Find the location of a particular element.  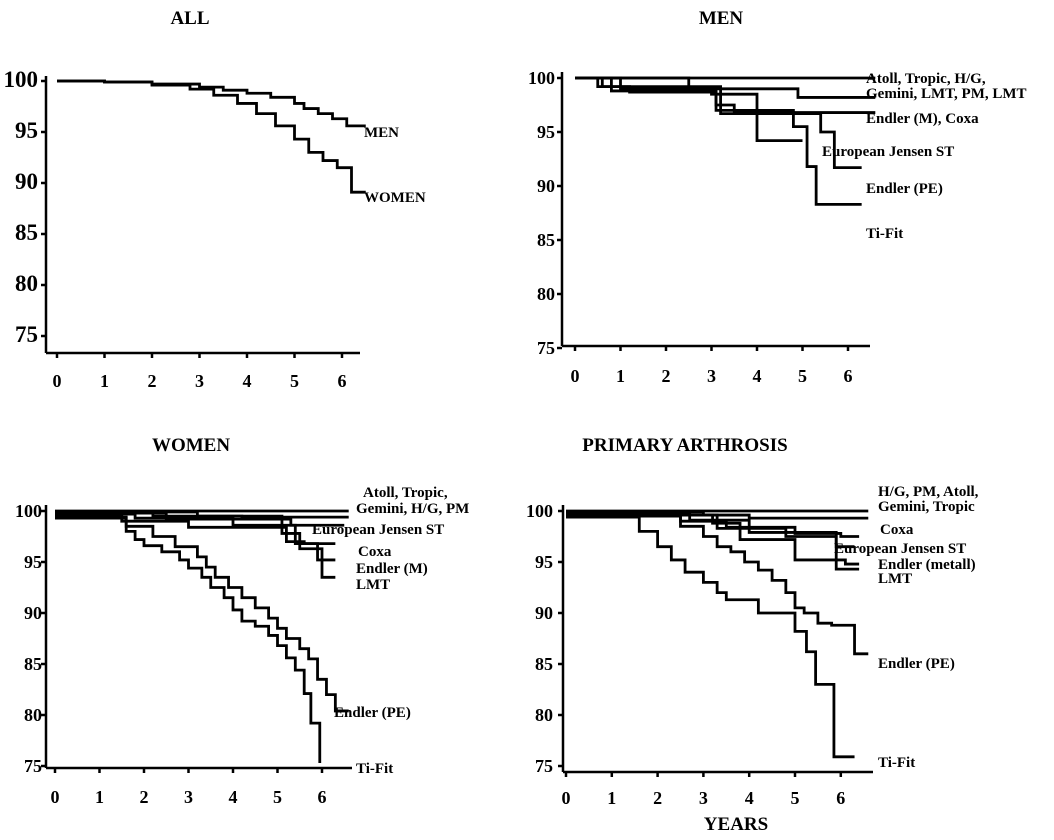

series-label-h-g-pm-atoll: H/G, PM, Atoll, is located at coordinates (928, 492).